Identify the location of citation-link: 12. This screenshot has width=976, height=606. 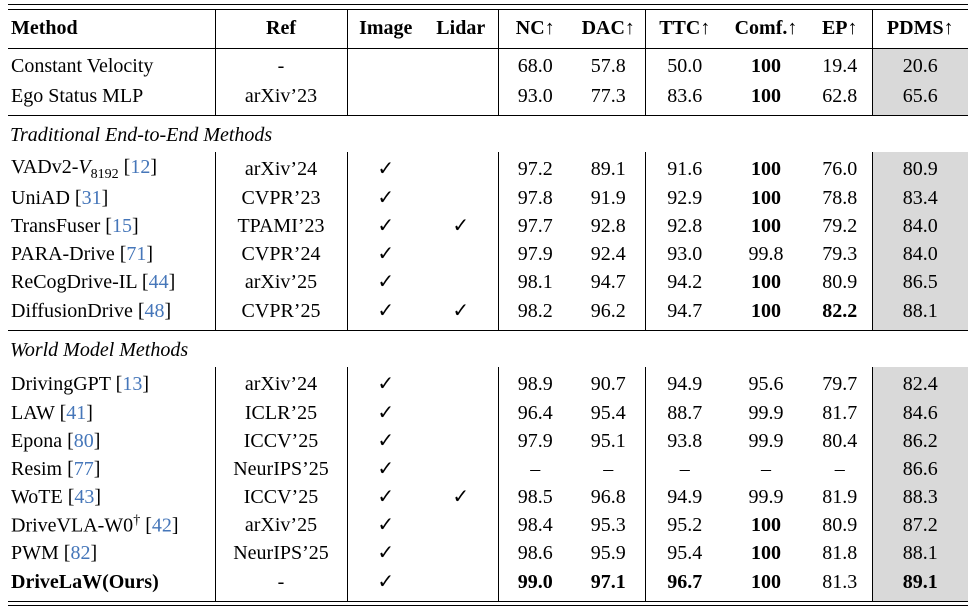
(140, 167).